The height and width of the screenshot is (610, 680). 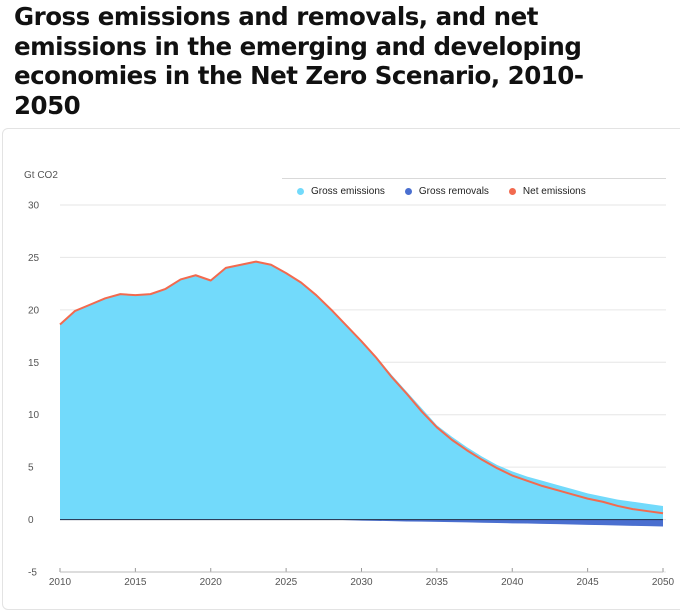 What do you see at coordinates (34, 310) in the screenshot?
I see `y-tick-label: 20` at bounding box center [34, 310].